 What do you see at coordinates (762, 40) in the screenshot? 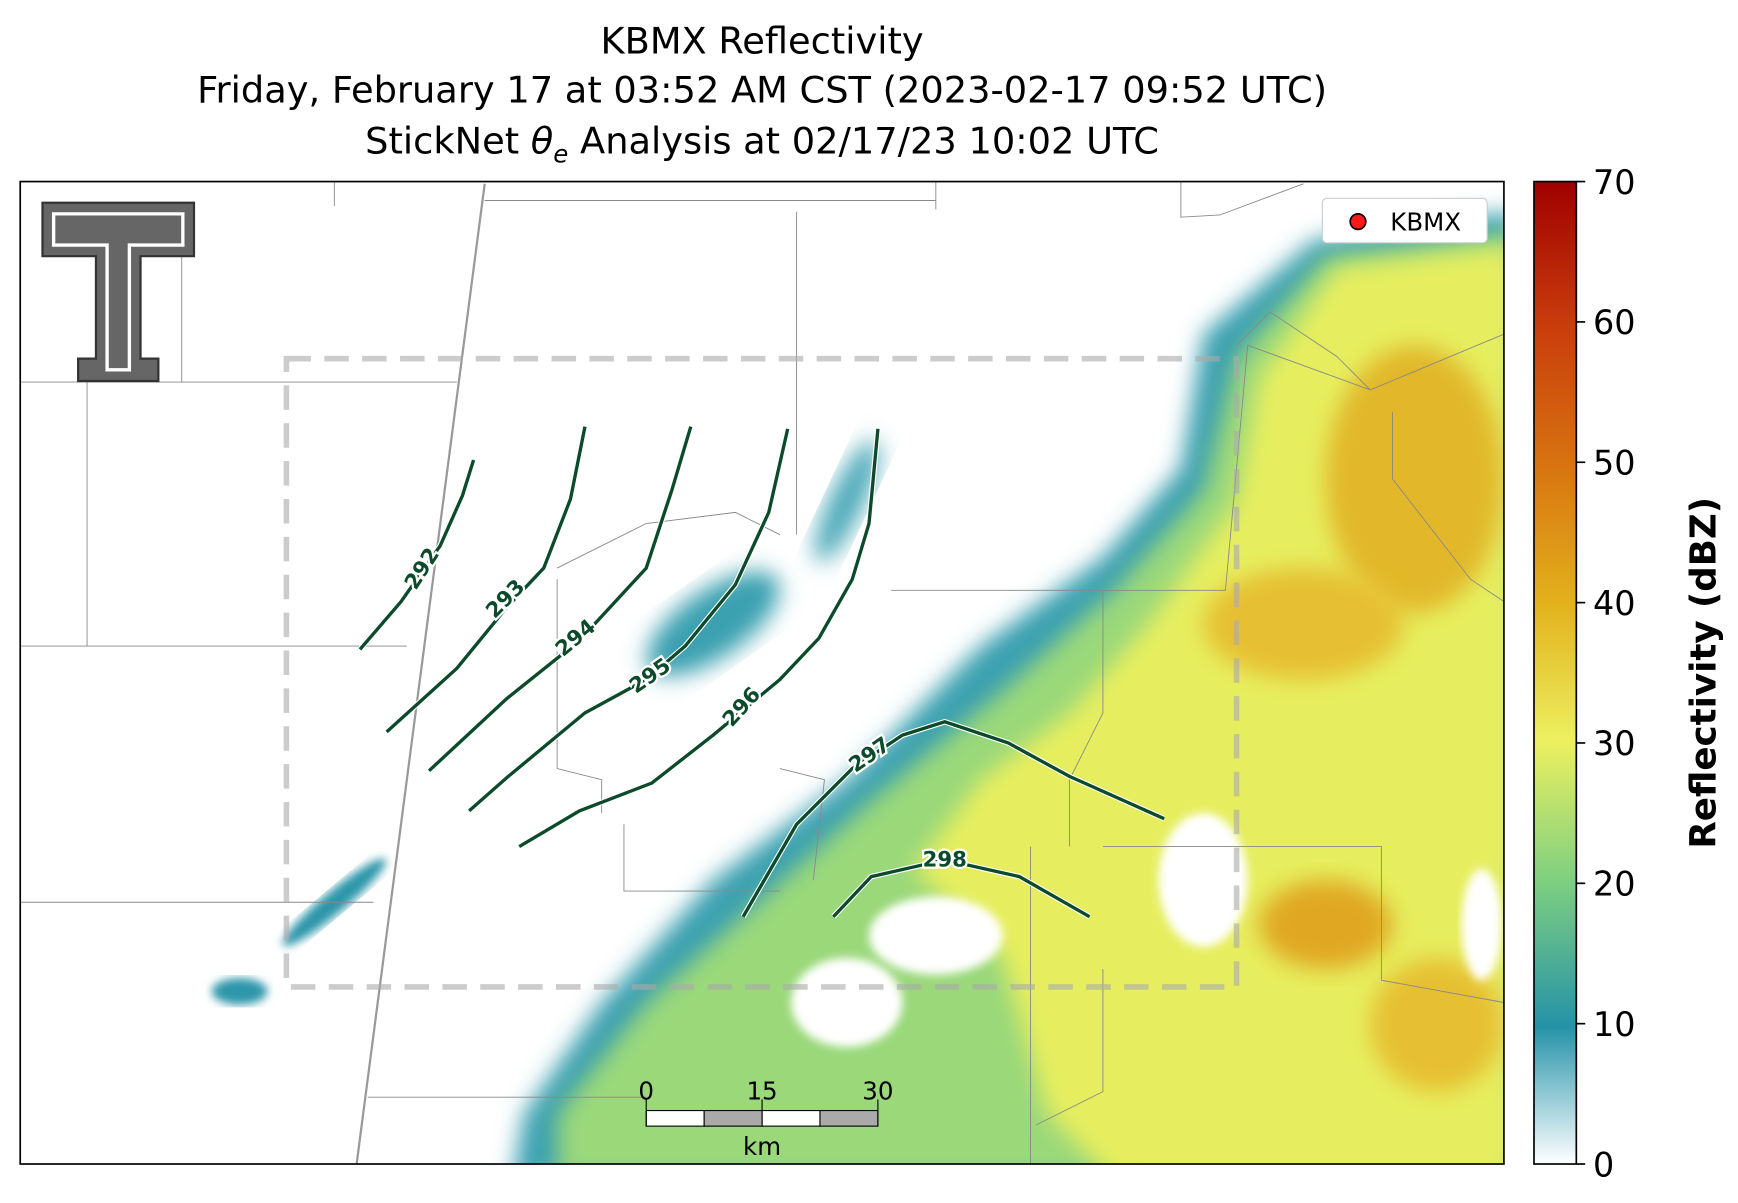
I see `title-line1: KBMX Reflectivity` at bounding box center [762, 40].